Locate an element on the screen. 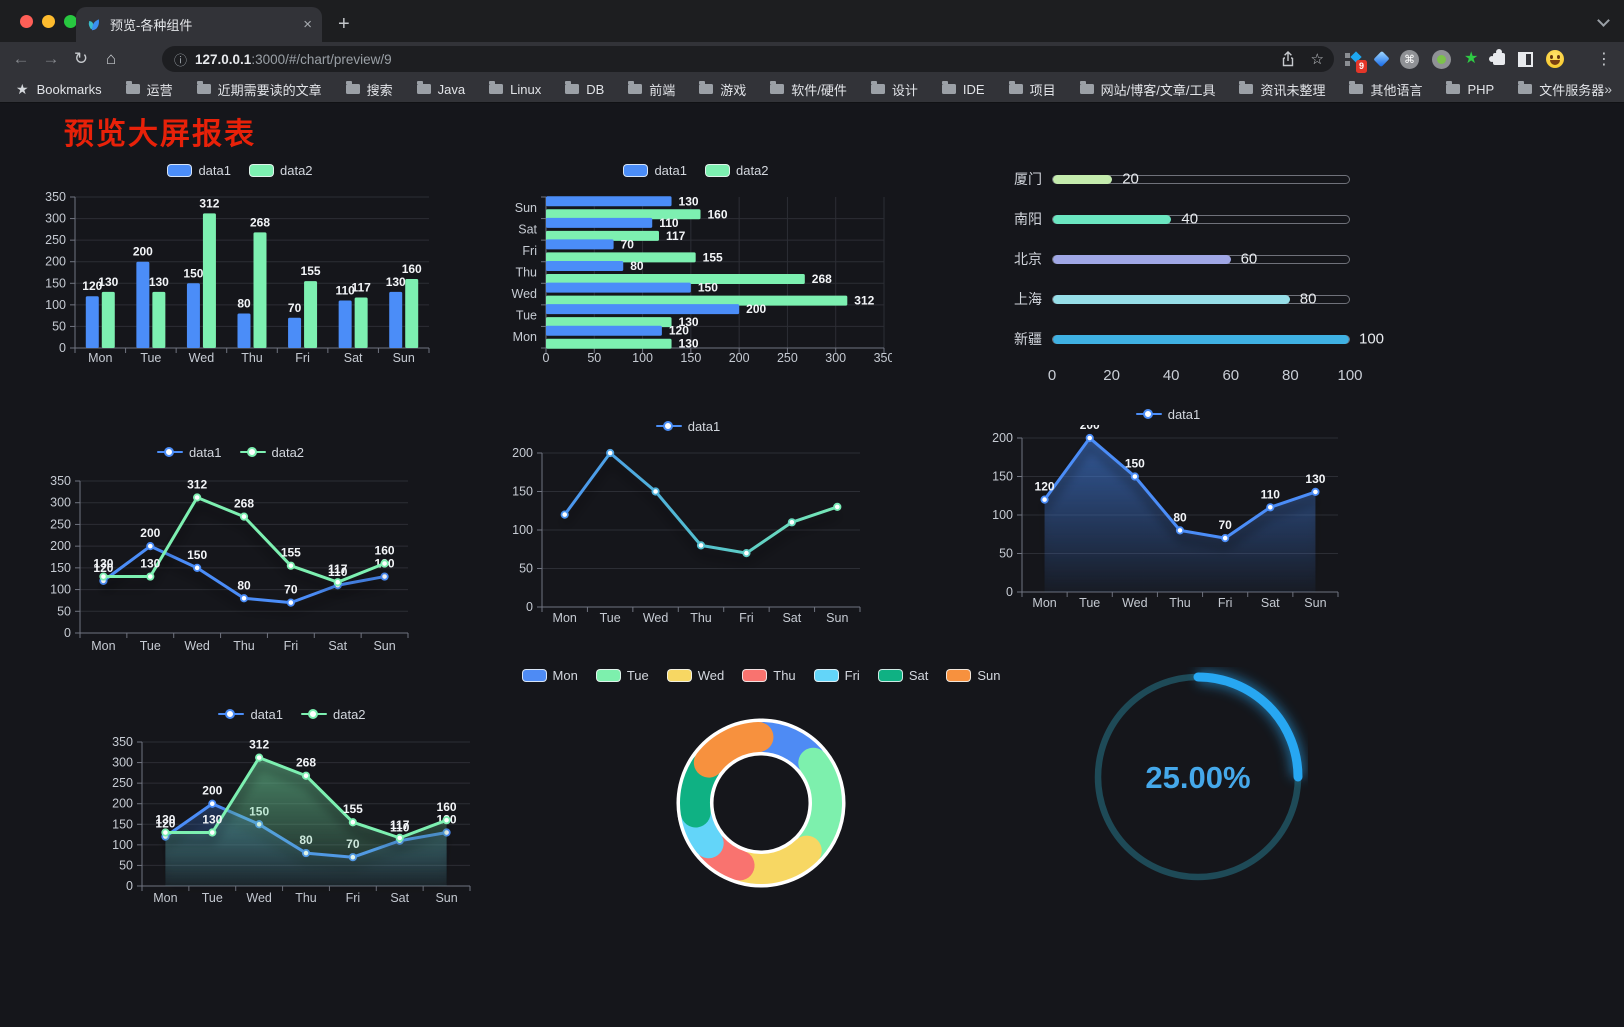 The image size is (1624, 1027). window-minimize-button is located at coordinates (48, 21).